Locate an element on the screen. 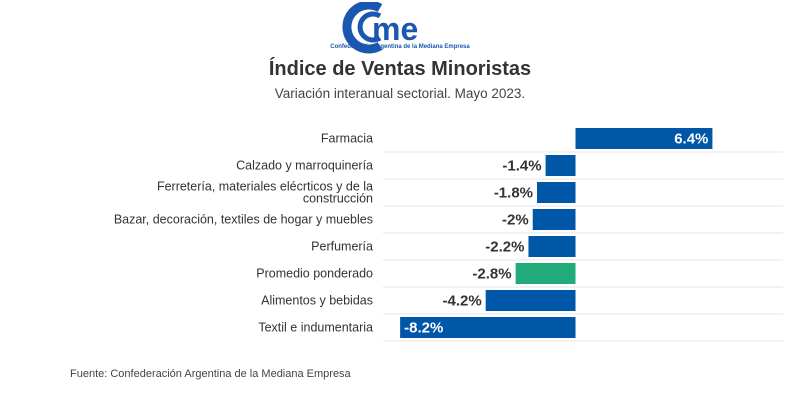 Image resolution: width=800 pixels, height=402 pixels. data-label: -1.4% is located at coordinates (521, 166).